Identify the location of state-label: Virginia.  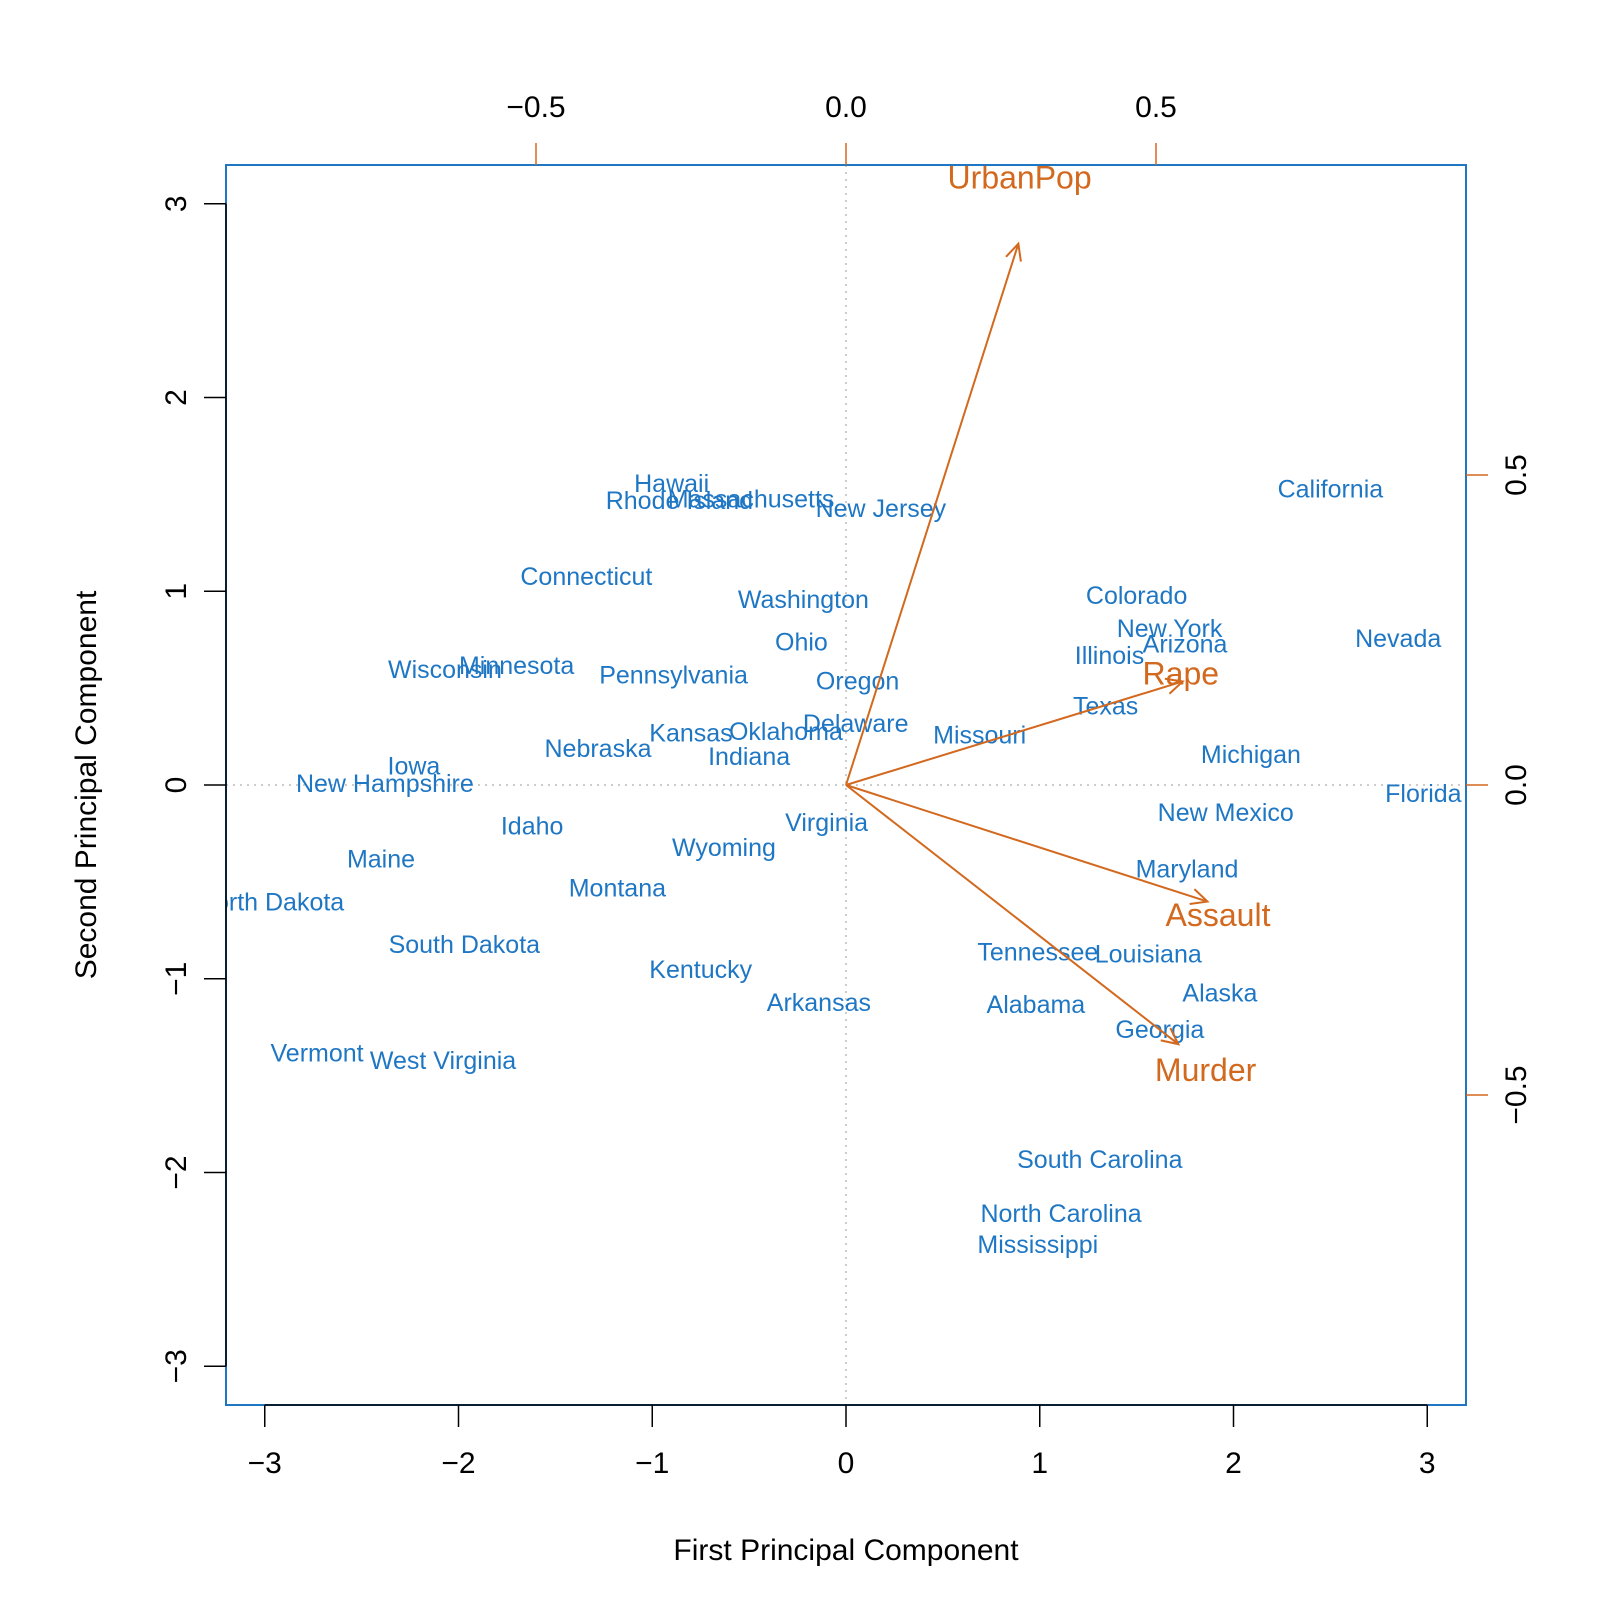
(826, 823).